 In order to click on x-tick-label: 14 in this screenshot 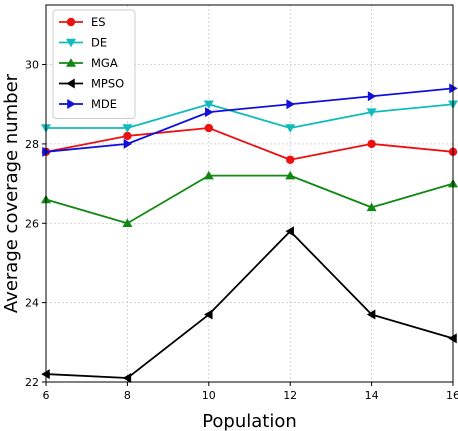, I will do `click(372, 395)`.